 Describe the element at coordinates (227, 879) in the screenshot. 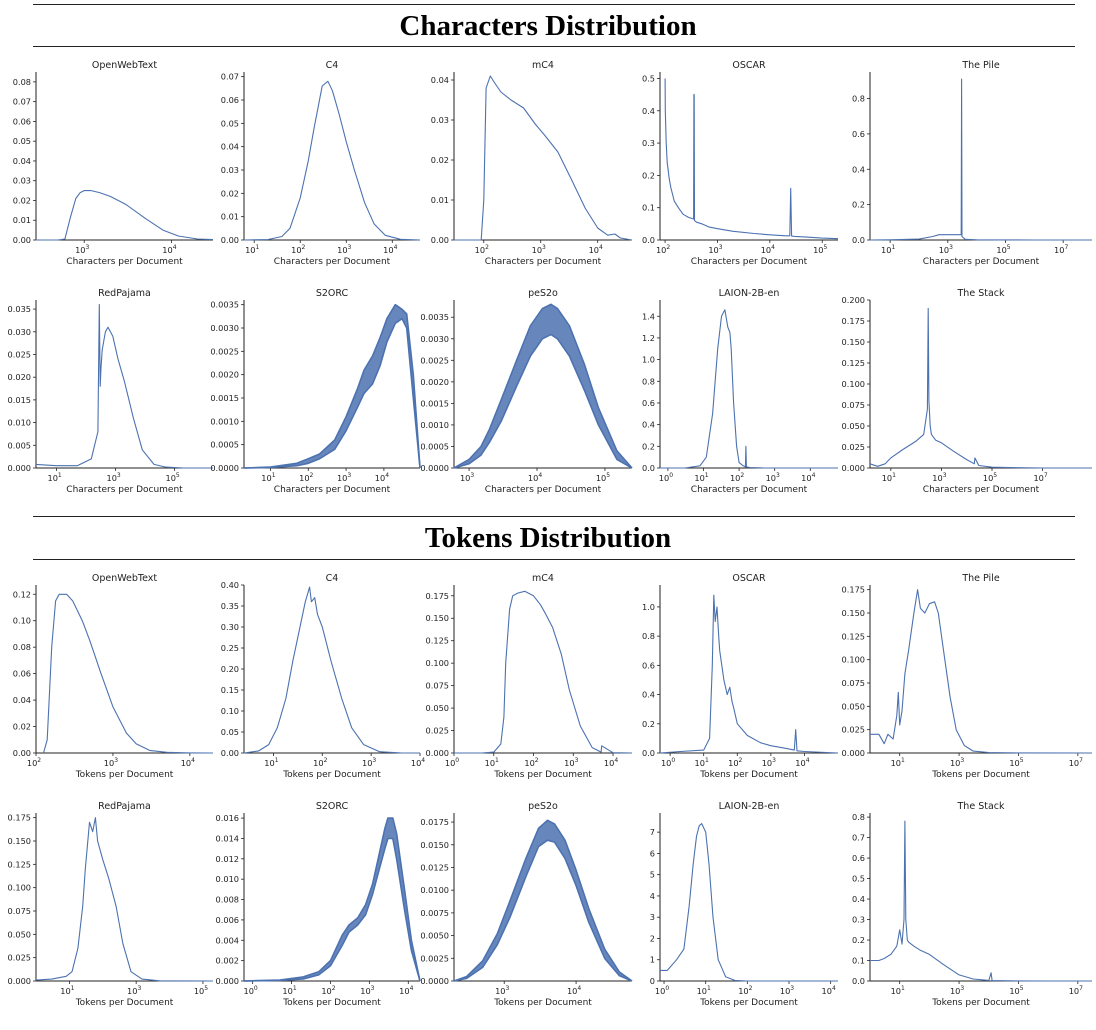

I see `y-tick-label: 0.010` at that location.